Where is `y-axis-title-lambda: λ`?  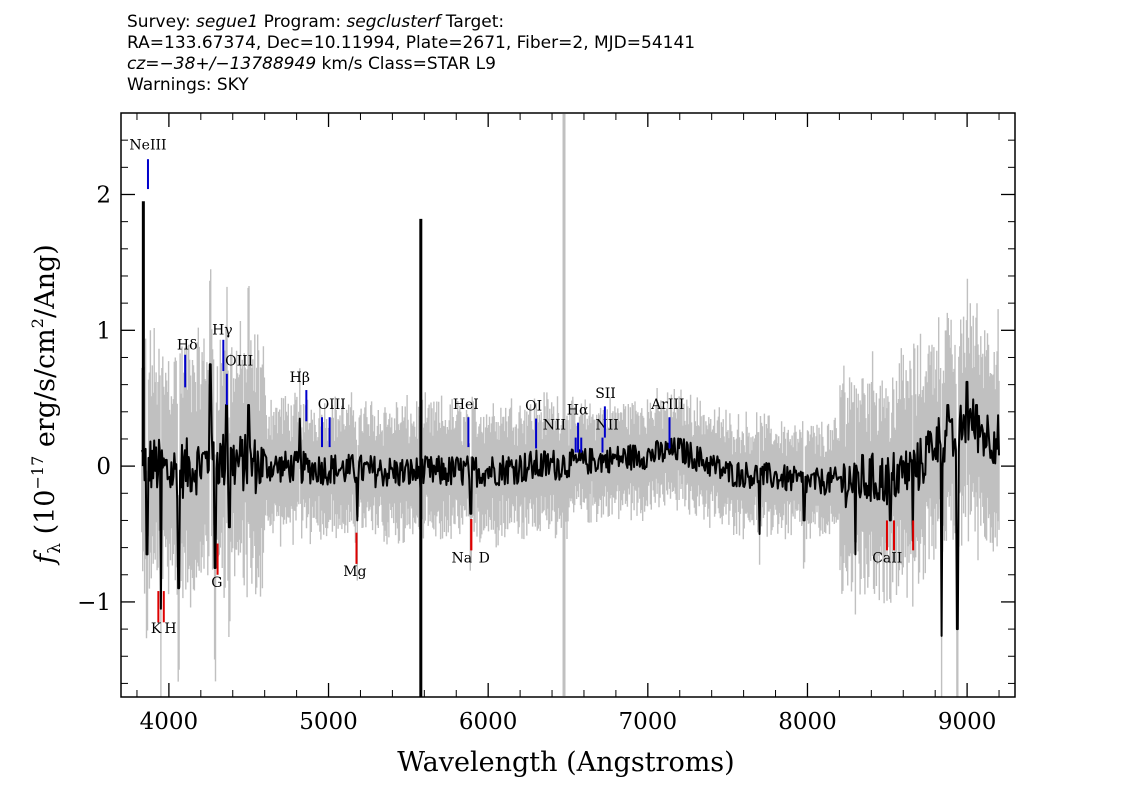
y-axis-title-lambda: λ is located at coordinates (55, 548).